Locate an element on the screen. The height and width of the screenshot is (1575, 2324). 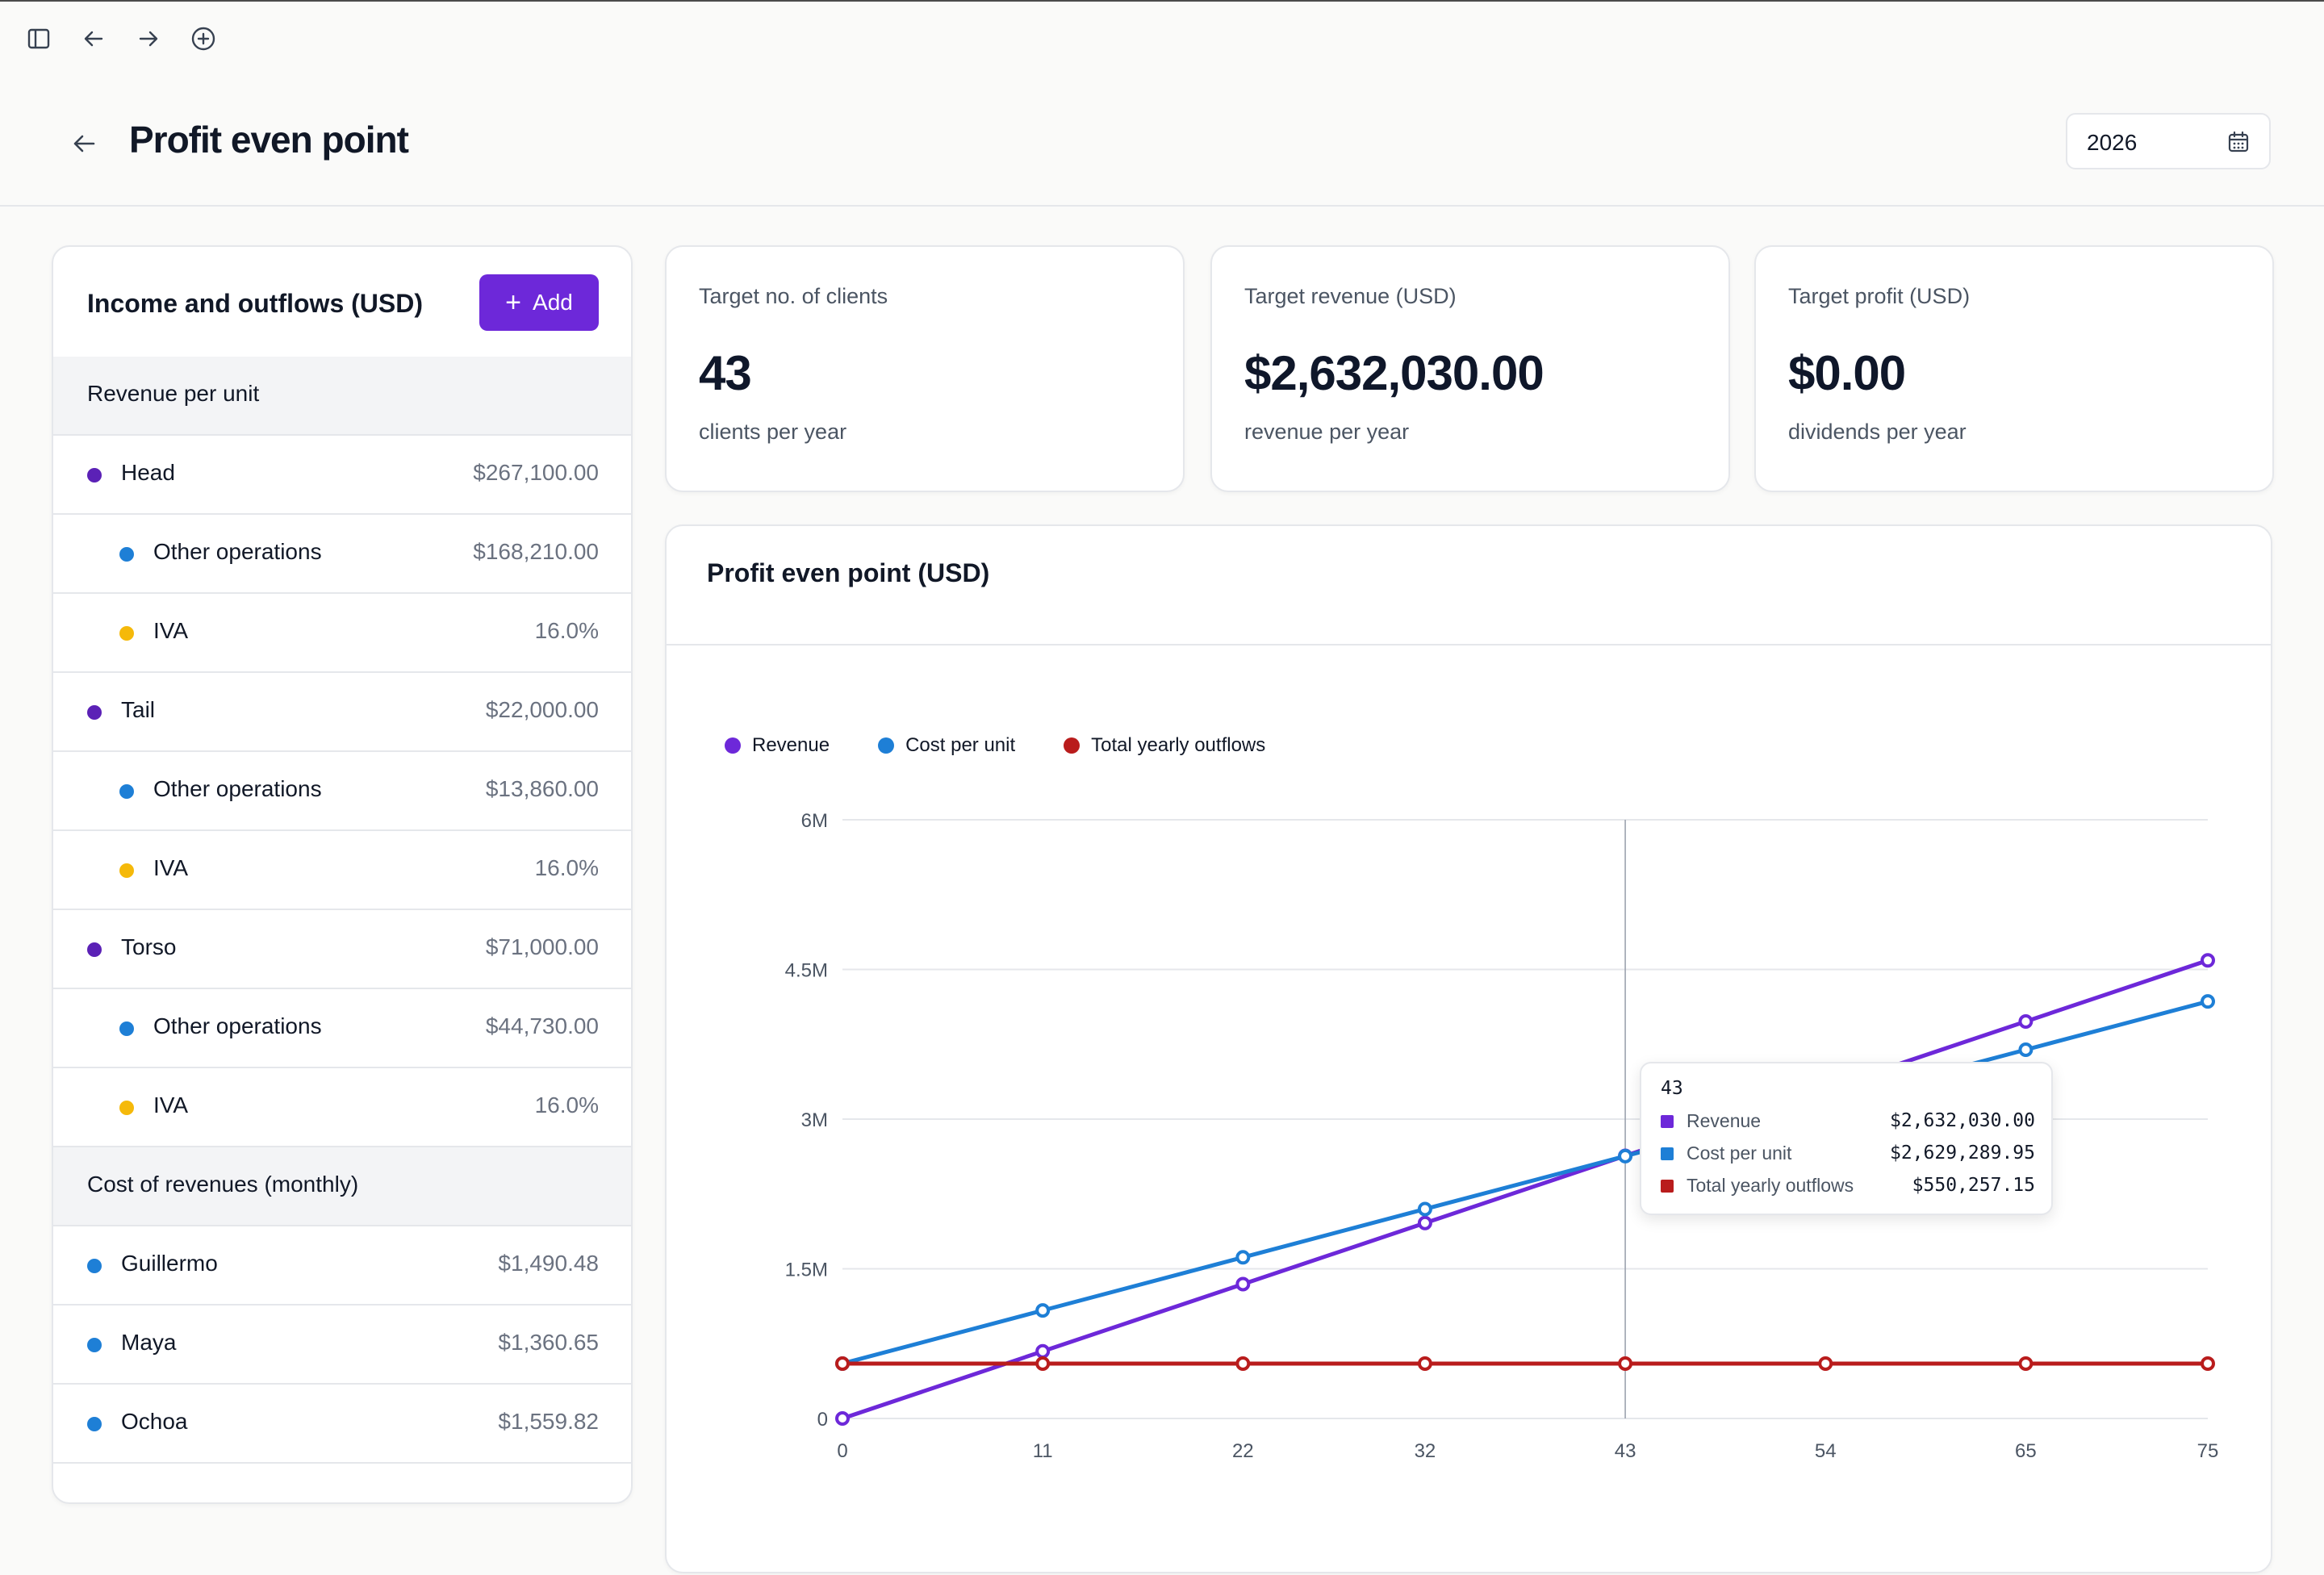
y-tick-label: 1.5M is located at coordinates (807, 1271).